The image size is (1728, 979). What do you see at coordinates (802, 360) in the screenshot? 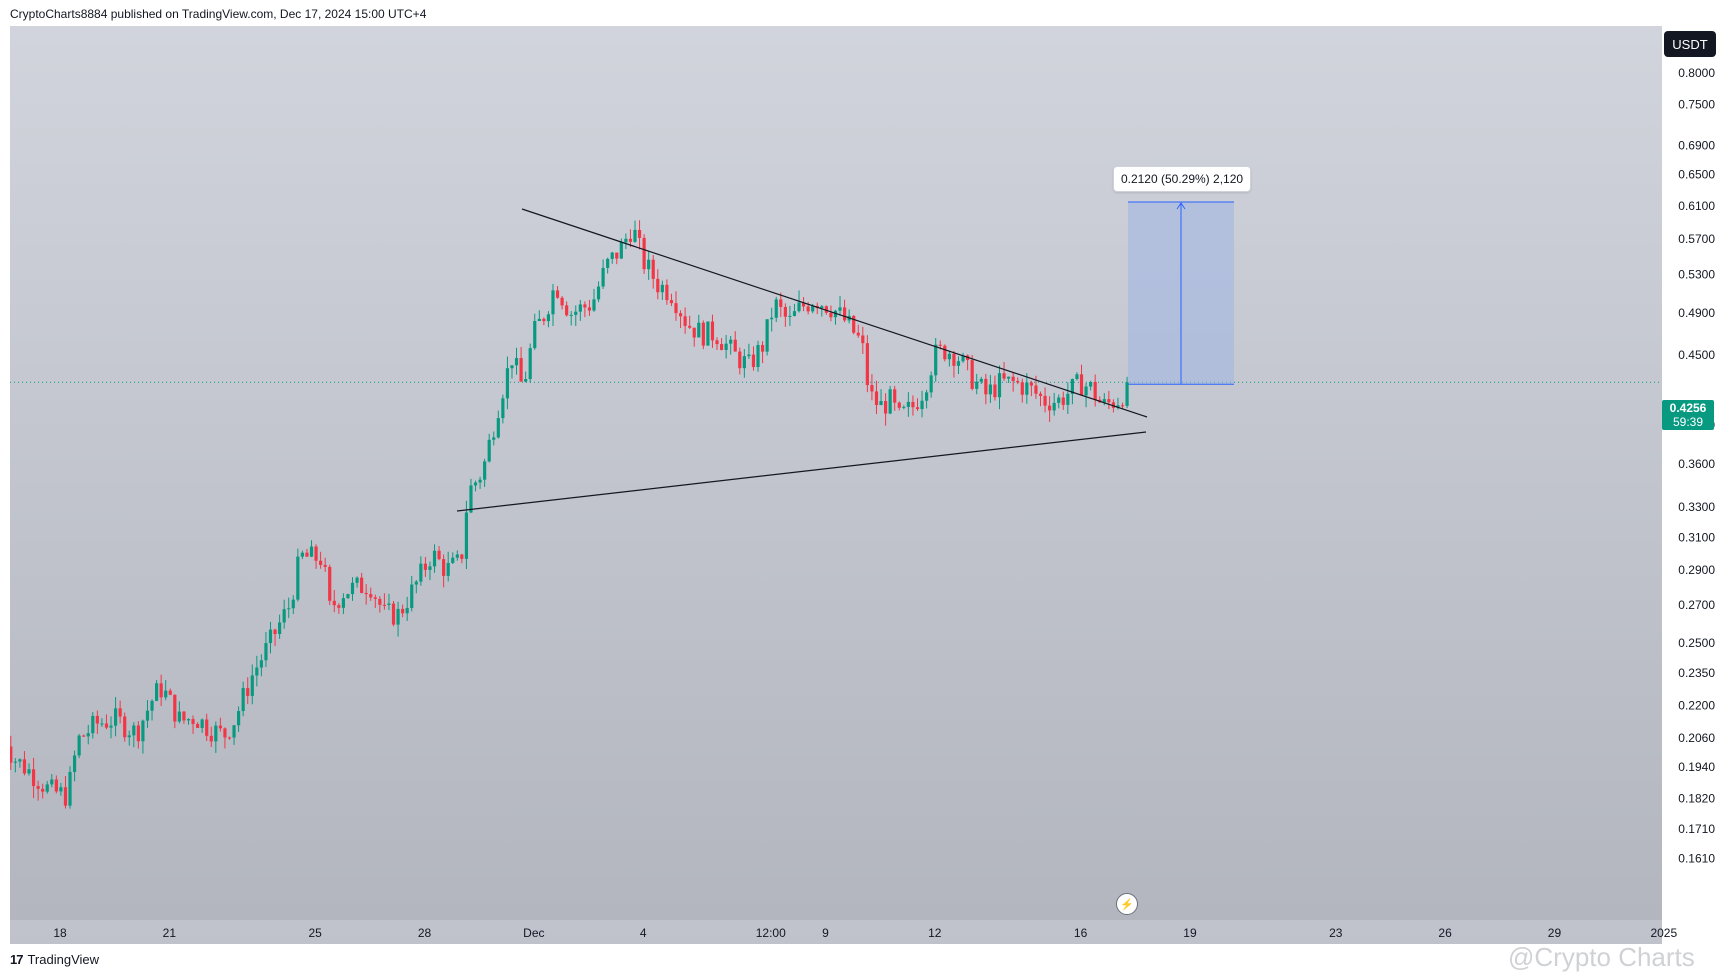
I see `triangle-trendlines` at bounding box center [802, 360].